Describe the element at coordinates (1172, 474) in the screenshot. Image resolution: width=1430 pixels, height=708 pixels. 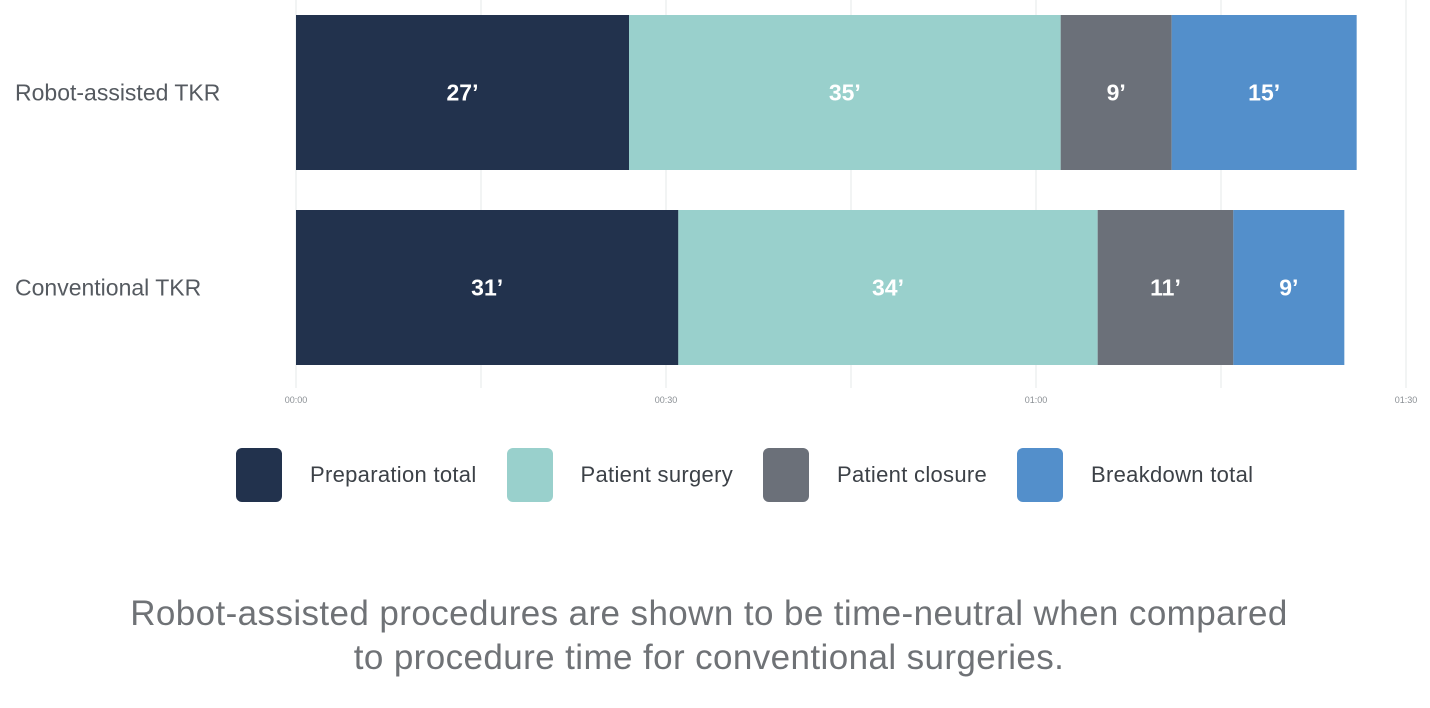
I see `legend-label-breakdown: Breakdown total` at that location.